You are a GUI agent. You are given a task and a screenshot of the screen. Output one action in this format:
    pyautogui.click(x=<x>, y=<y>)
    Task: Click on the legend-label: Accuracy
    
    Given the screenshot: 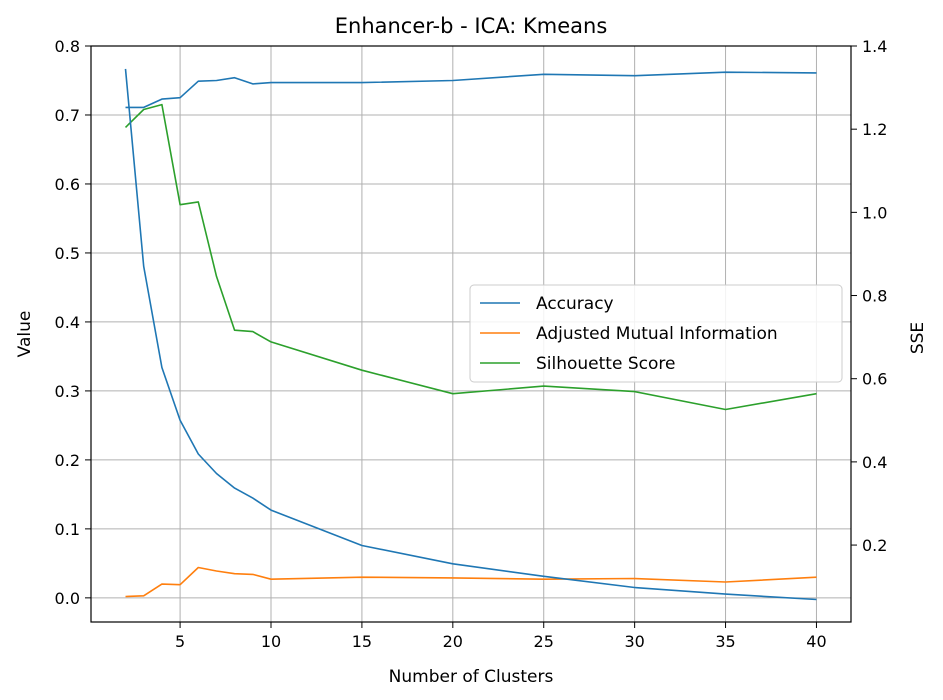 What is the action you would take?
    pyautogui.click(x=575, y=304)
    